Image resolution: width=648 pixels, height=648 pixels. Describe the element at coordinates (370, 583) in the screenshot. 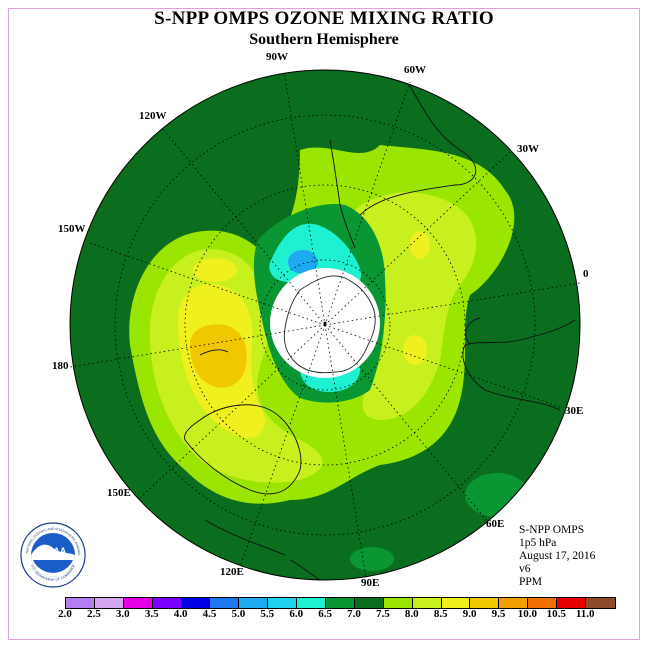

I see `lon-label-90e: 90E` at that location.